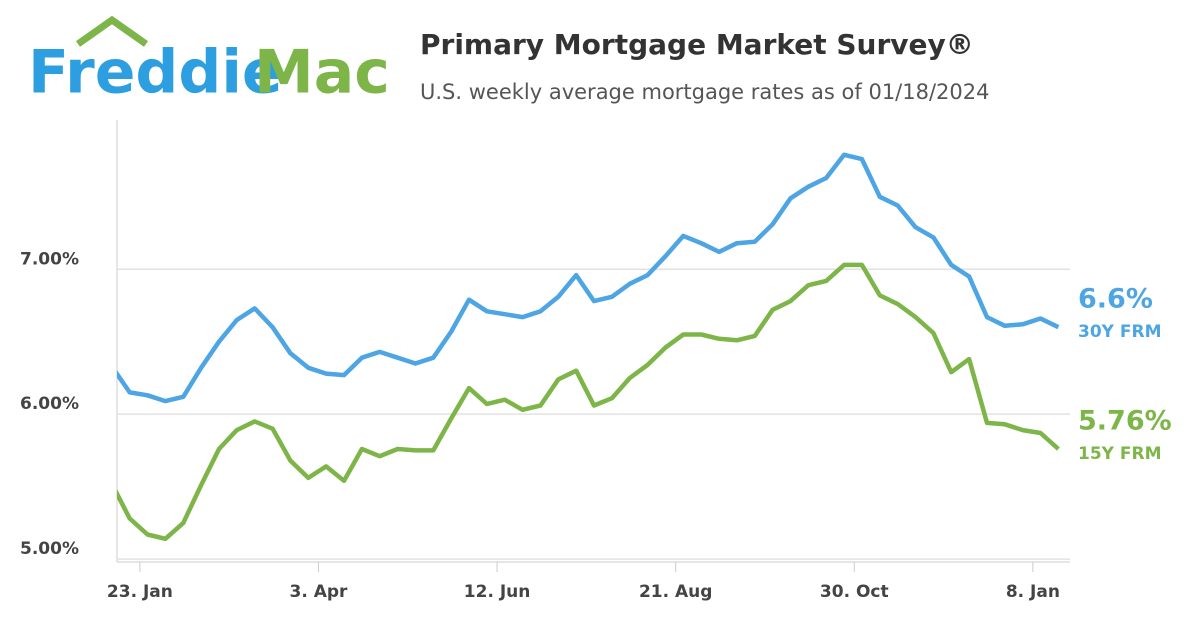 The height and width of the screenshot is (630, 1200). What do you see at coordinates (1120, 332) in the screenshot?
I see `legend-label: 30Y FRM` at bounding box center [1120, 332].